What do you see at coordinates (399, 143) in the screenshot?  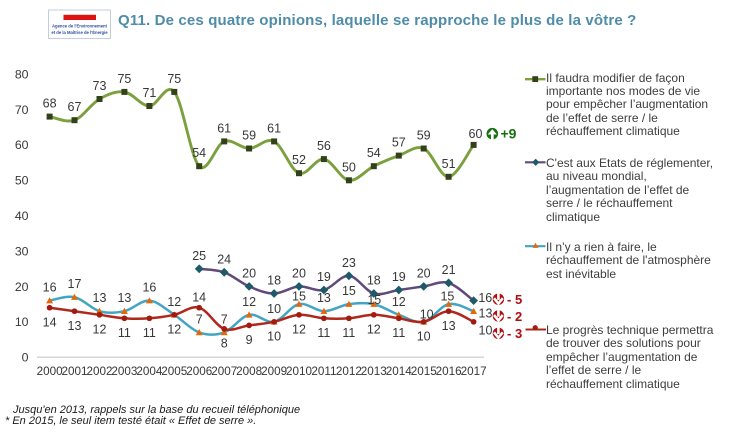 I see `svg-text: 57` at bounding box center [399, 143].